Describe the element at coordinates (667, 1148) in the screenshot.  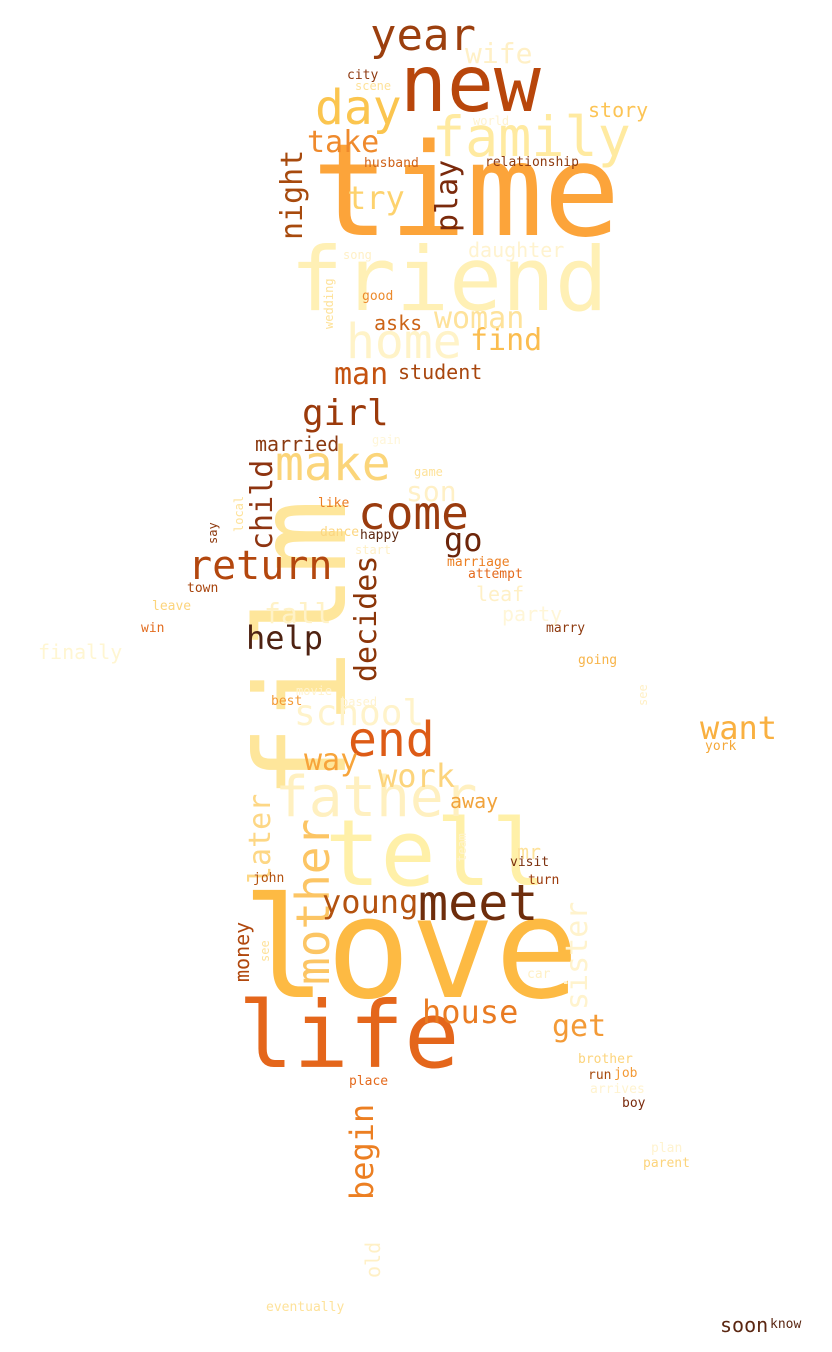
I see `word-plan: plan` at that location.